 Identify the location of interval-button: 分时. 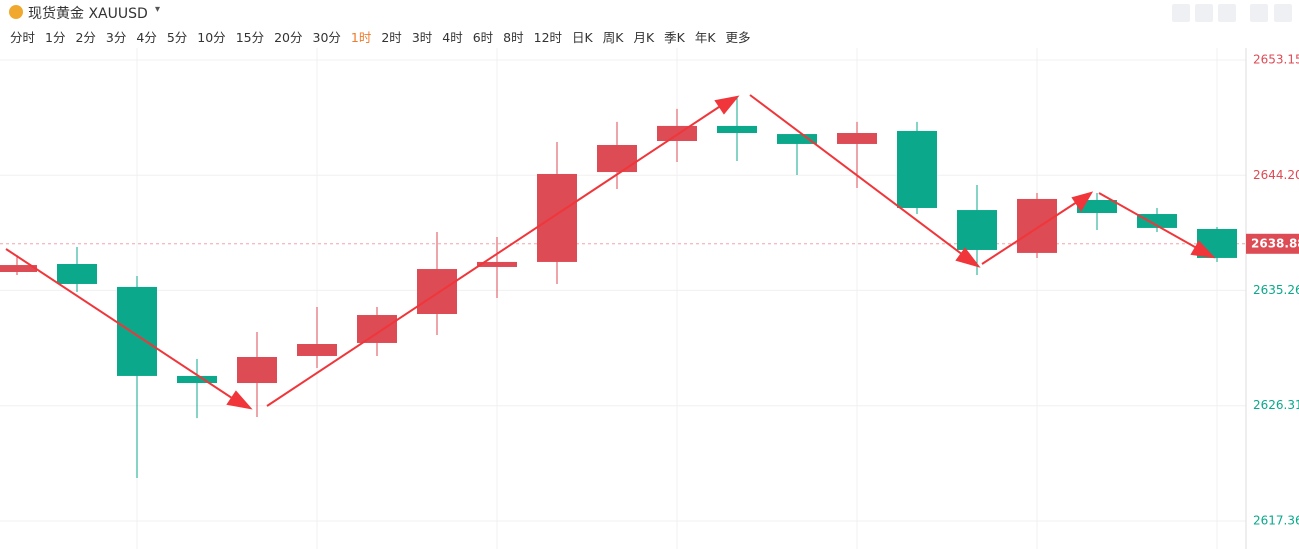
(23, 37).